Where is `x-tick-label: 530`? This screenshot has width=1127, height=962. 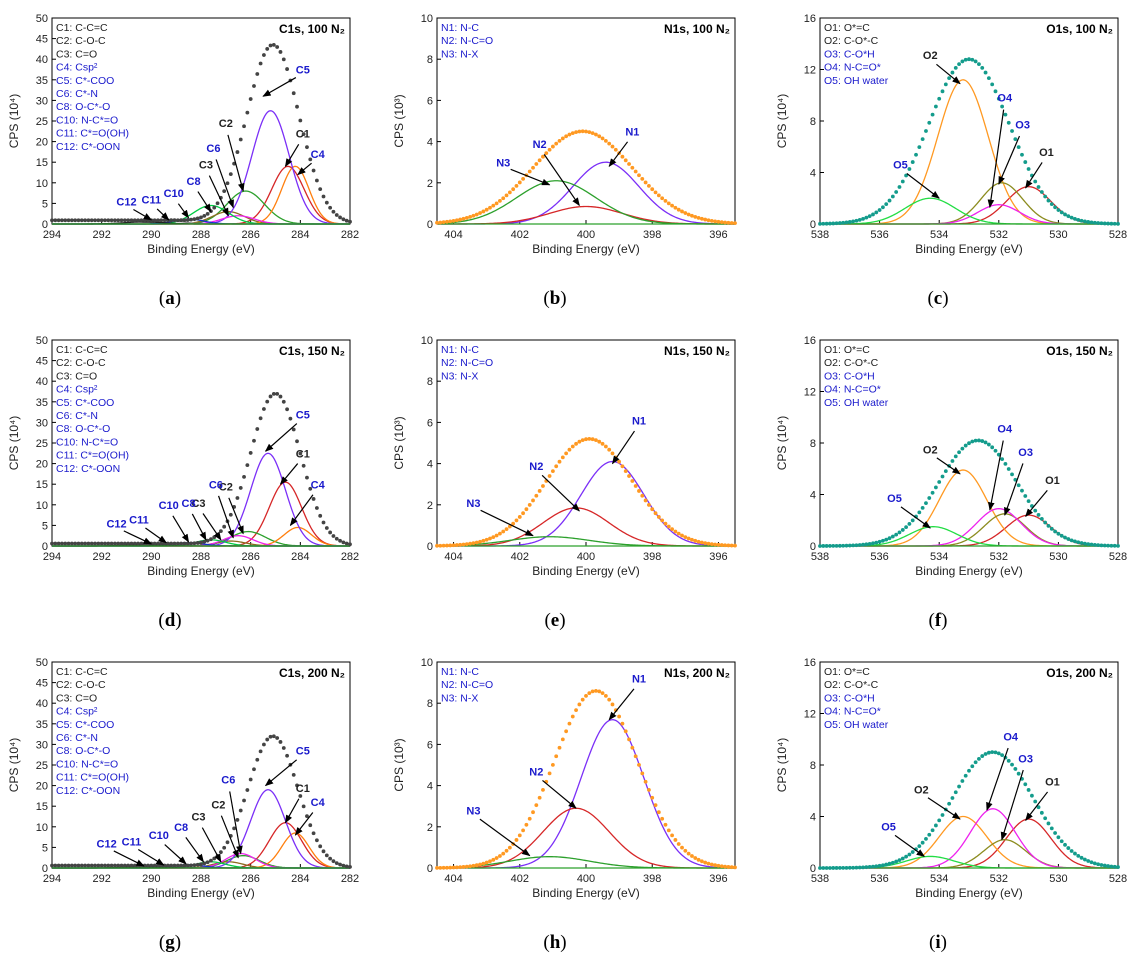
x-tick-label: 530 is located at coordinates (1058, 879).